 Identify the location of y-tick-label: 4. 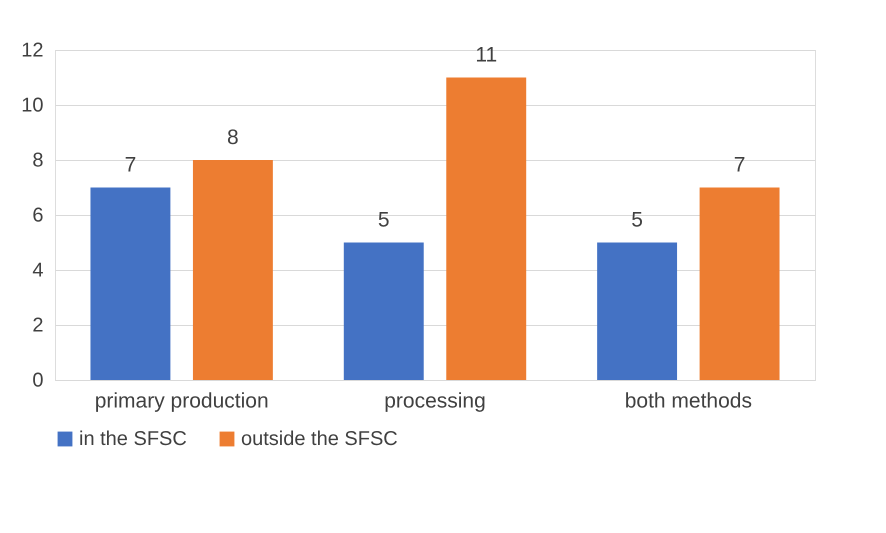
(38, 271).